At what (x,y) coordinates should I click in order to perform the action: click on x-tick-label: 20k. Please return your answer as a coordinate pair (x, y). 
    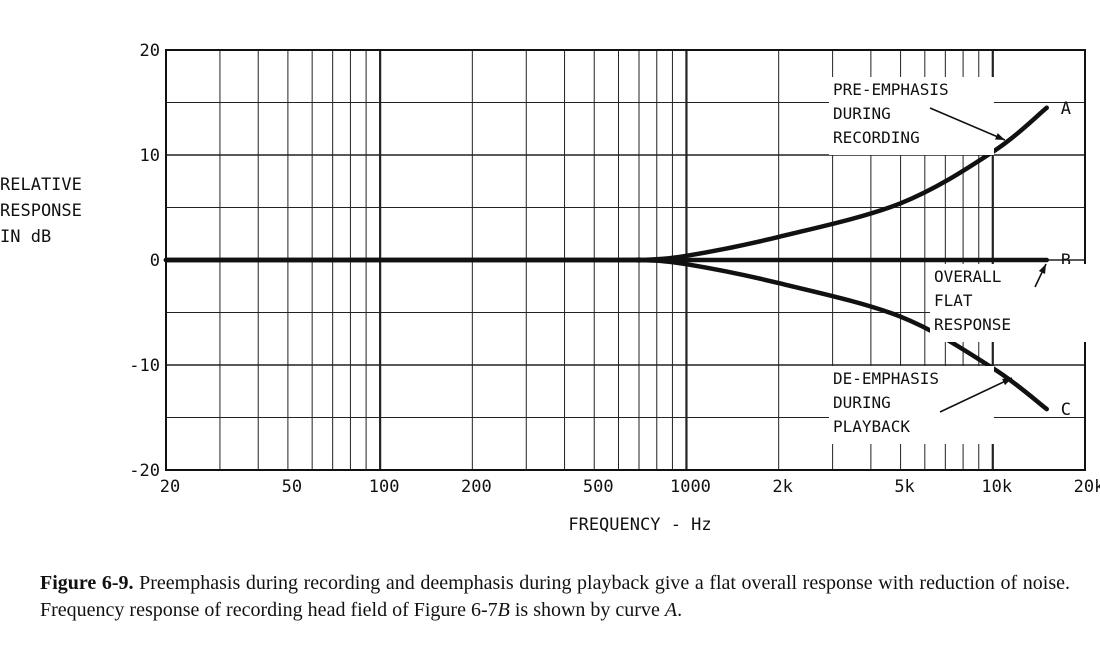
    Looking at the image, I should click on (1087, 487).